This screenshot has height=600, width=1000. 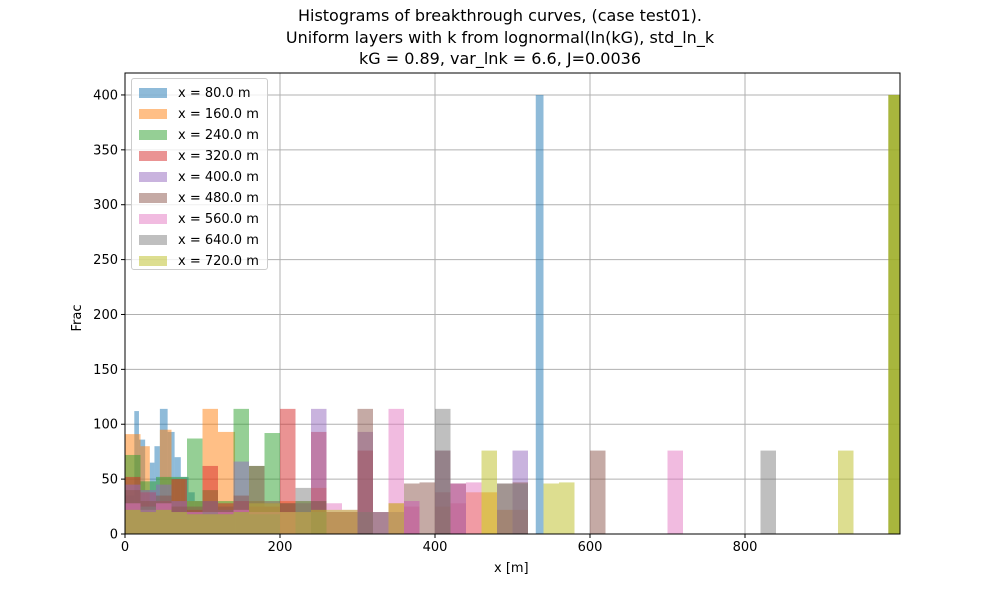 What do you see at coordinates (218, 198) in the screenshot?
I see `legend-label: x = 480.0 m` at bounding box center [218, 198].